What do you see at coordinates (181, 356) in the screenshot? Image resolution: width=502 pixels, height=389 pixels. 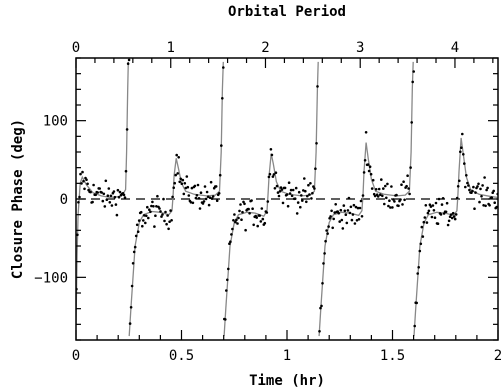 I see `x-tick-label: 0.5` at bounding box center [181, 356].